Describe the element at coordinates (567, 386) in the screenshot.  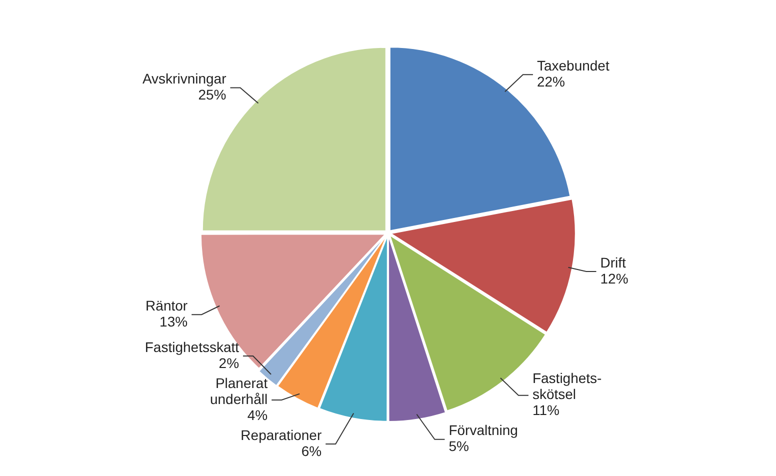
I see `slice-label: Fastighets-skötsel` at that location.